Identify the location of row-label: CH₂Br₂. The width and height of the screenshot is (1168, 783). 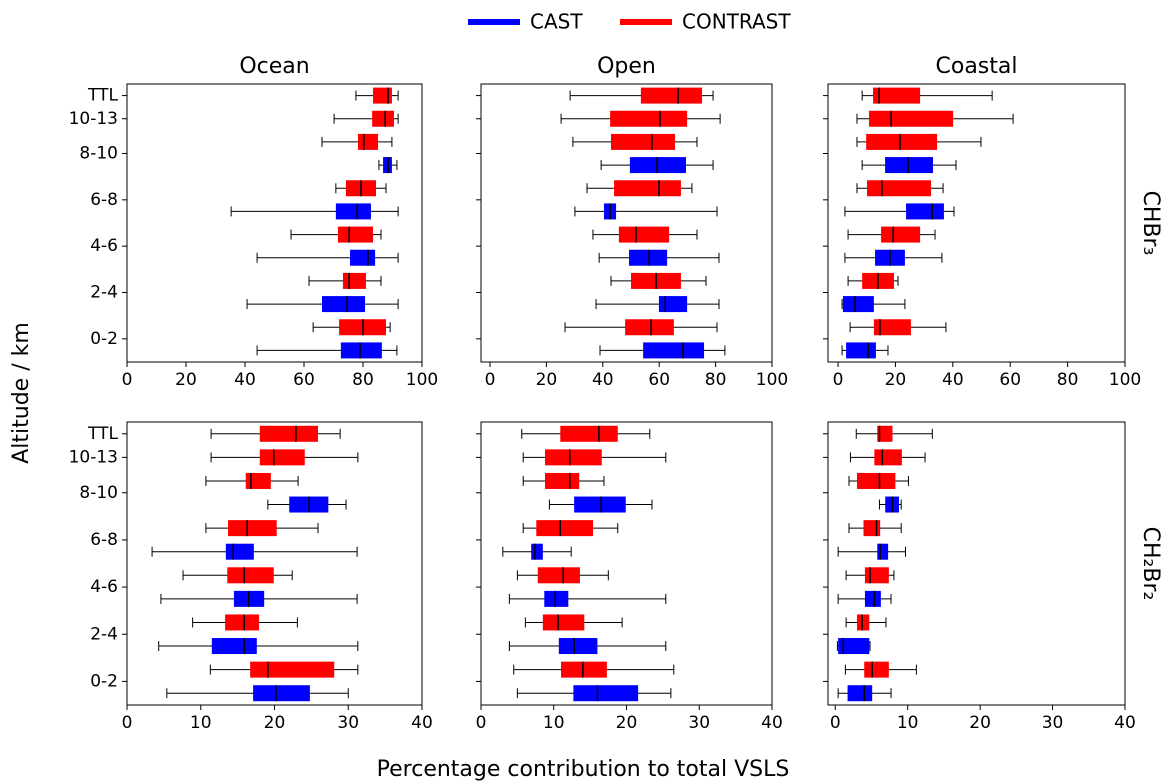
(1150, 564).